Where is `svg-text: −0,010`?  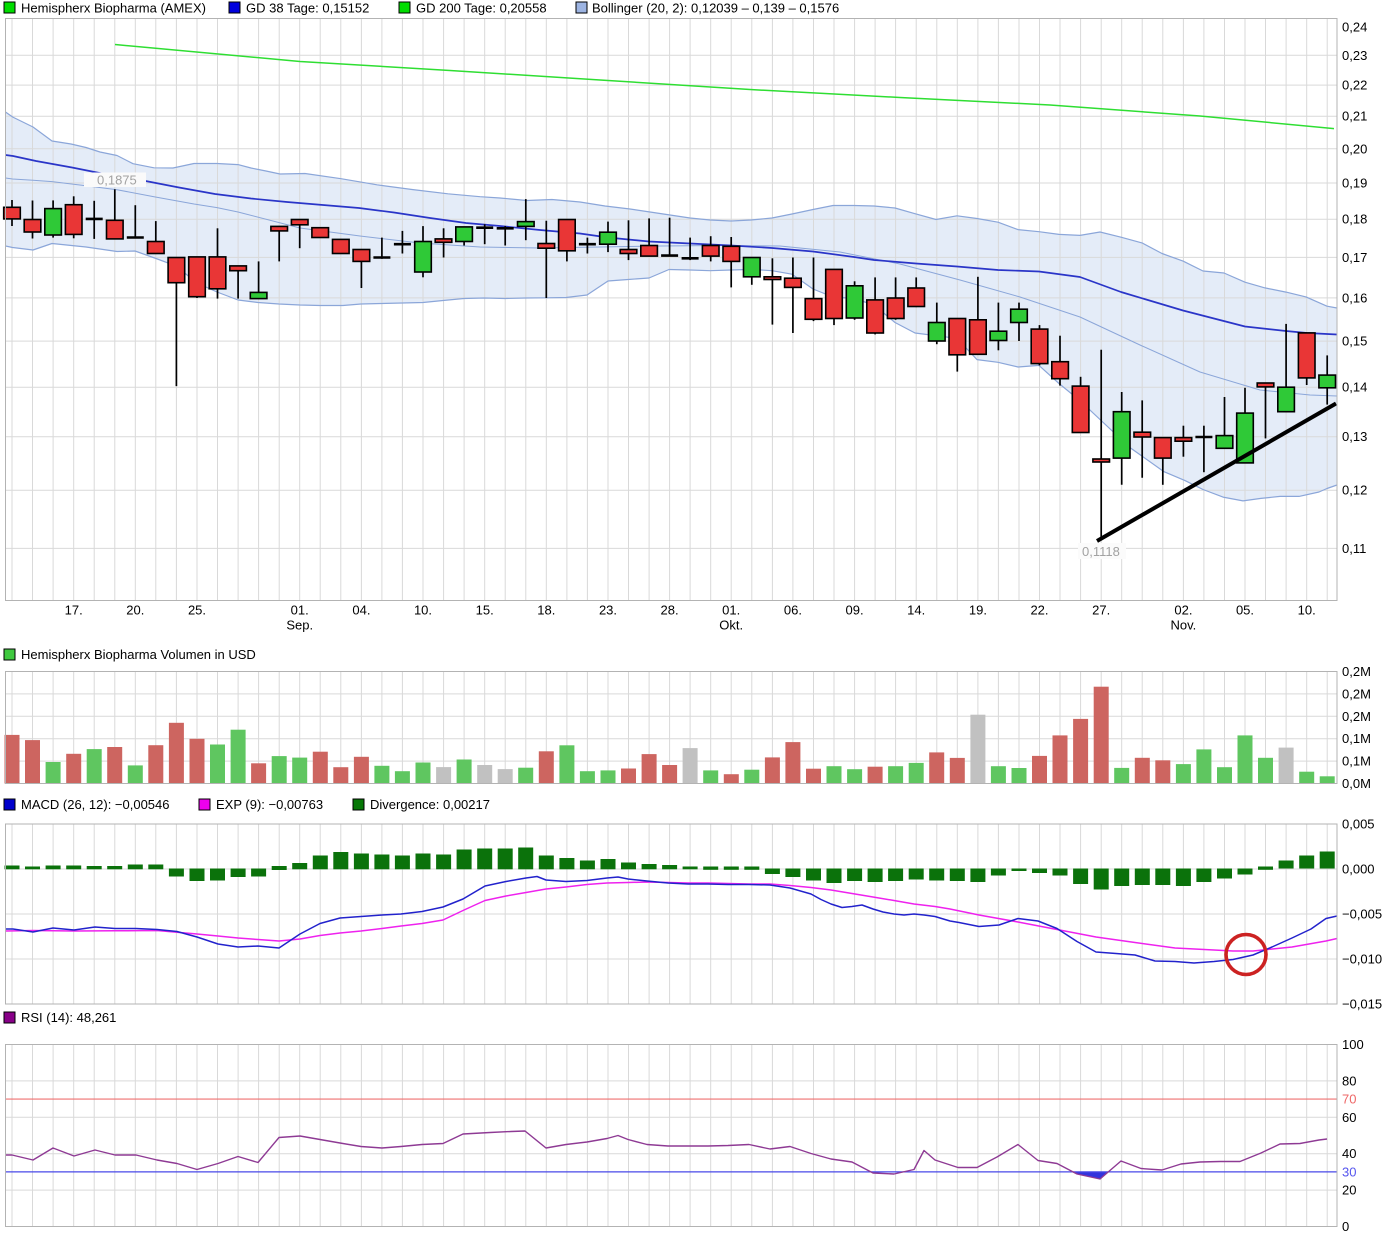 svg-text: −0,010 is located at coordinates (1362, 959).